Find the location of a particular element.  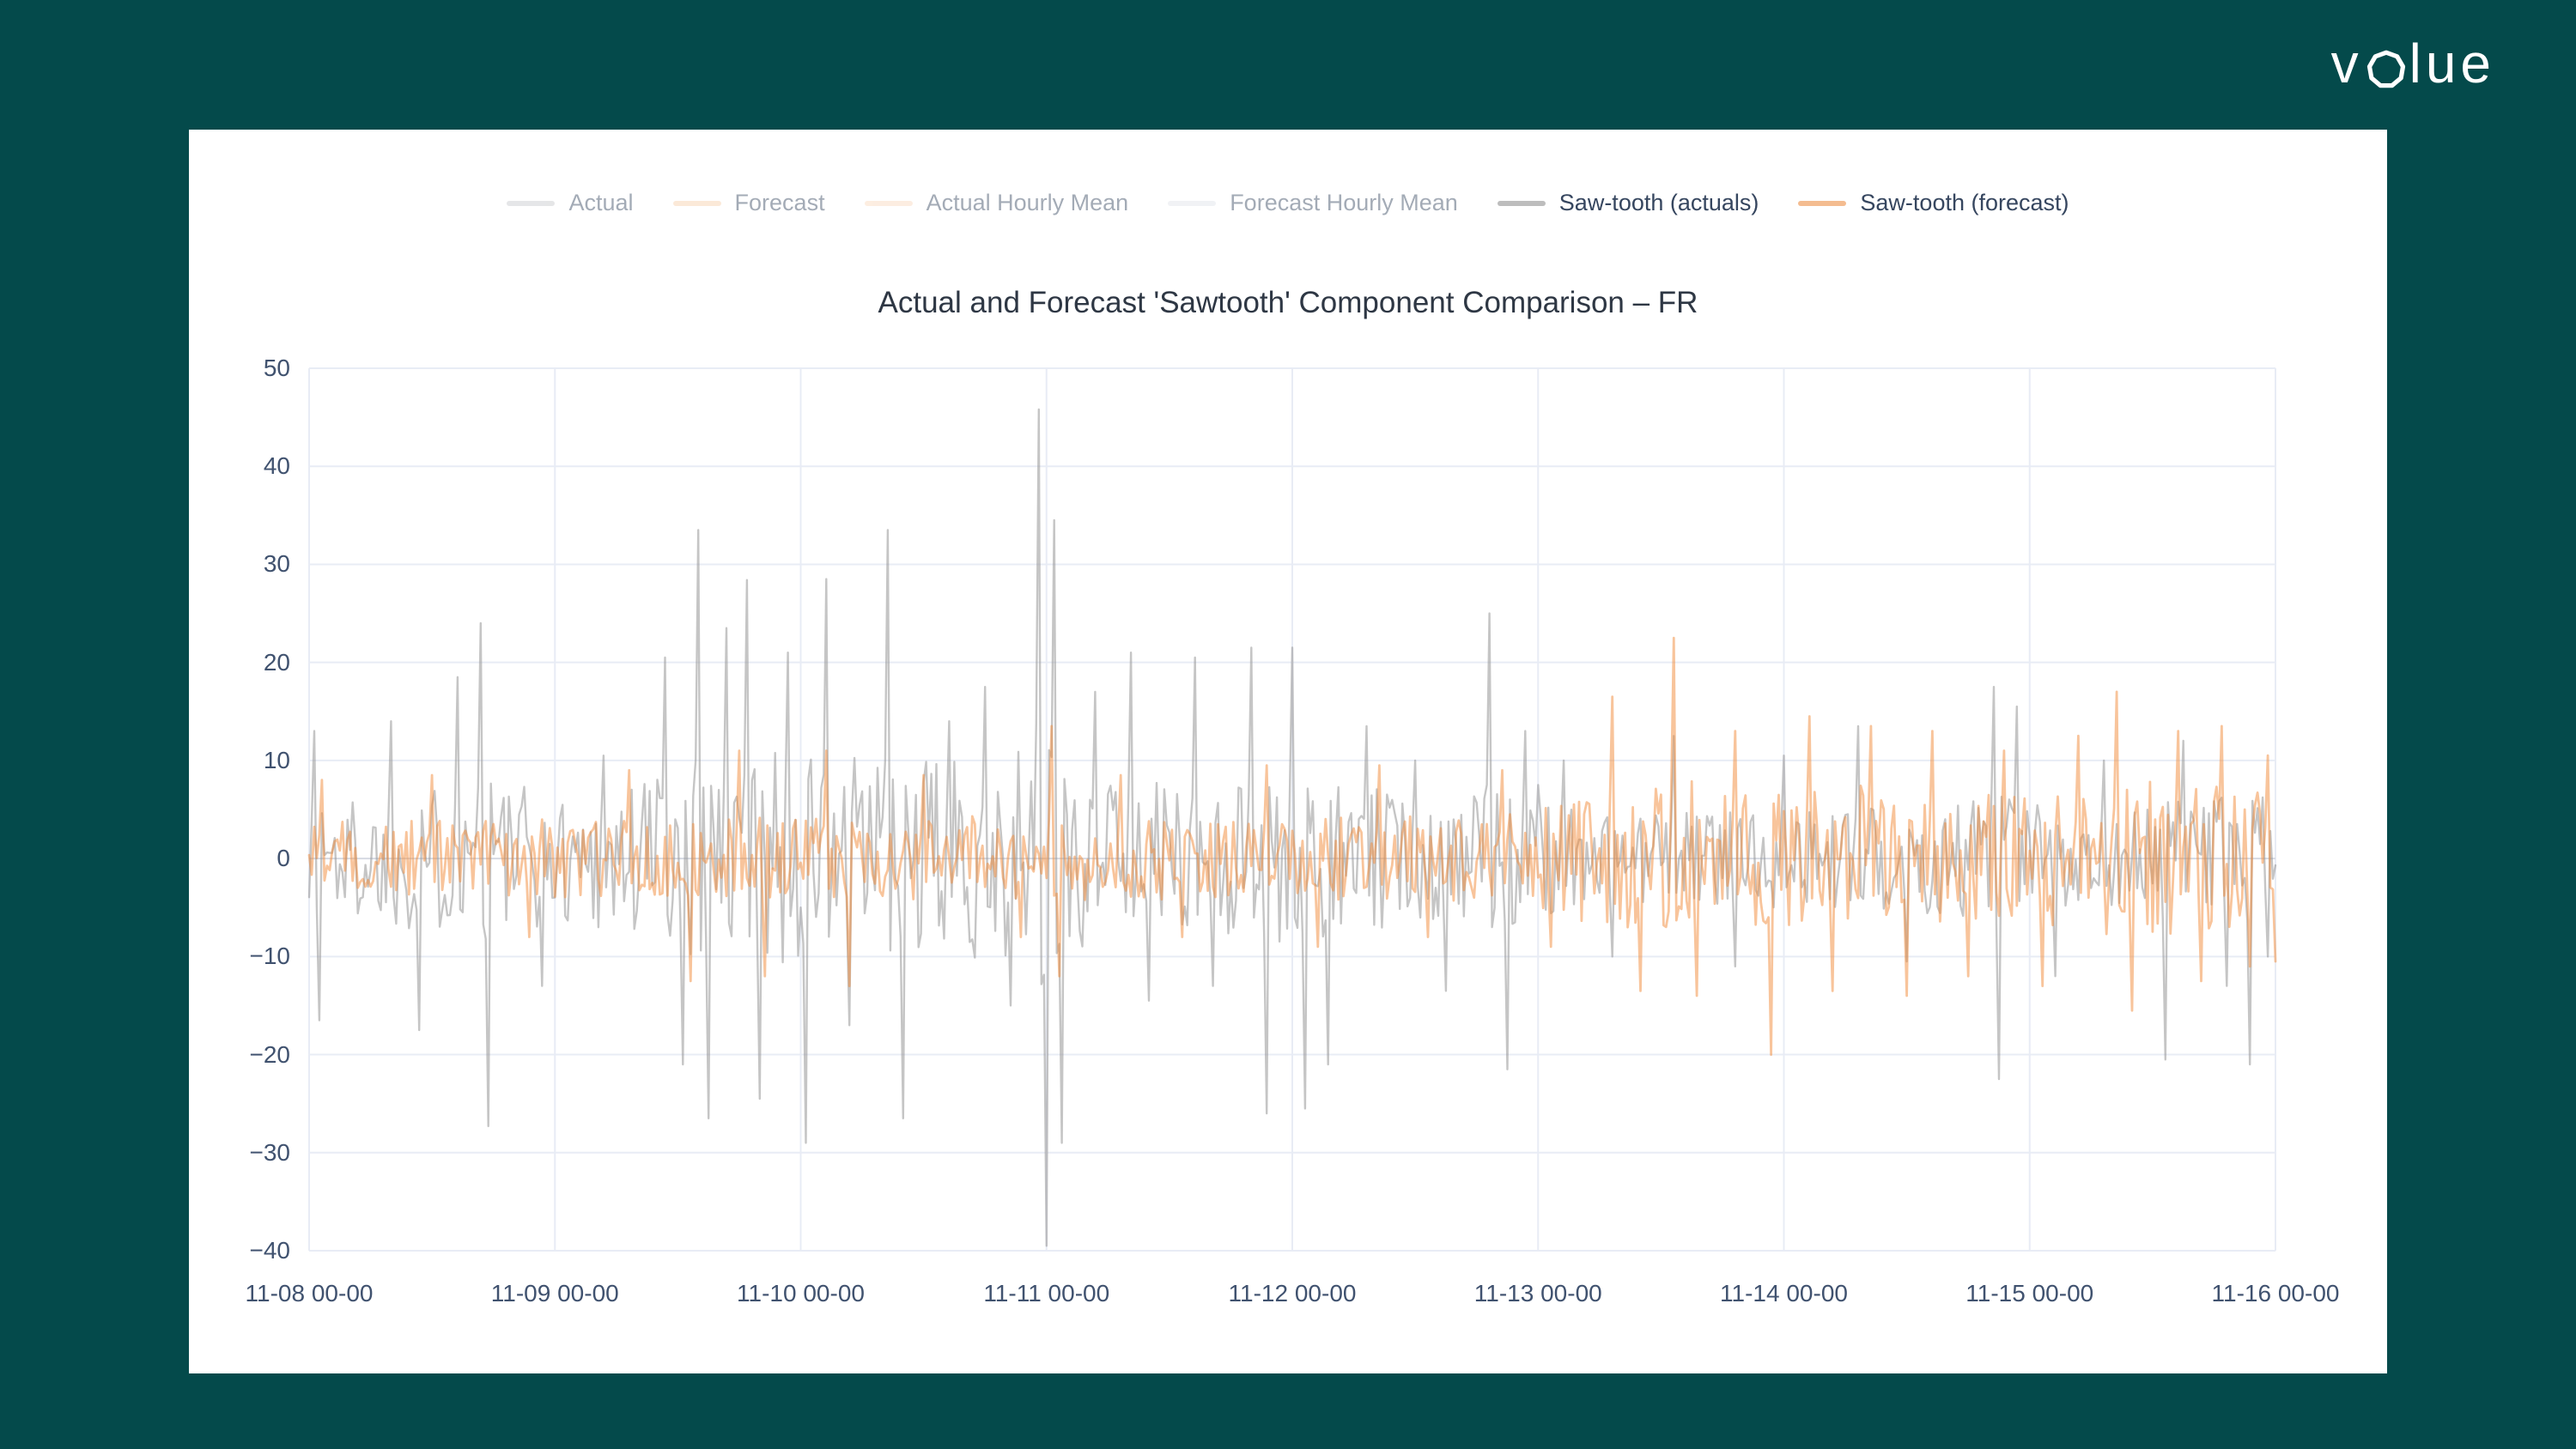

legend-item-actual-hourly-mean: Actual Hourly Mean is located at coordinates (996, 203).